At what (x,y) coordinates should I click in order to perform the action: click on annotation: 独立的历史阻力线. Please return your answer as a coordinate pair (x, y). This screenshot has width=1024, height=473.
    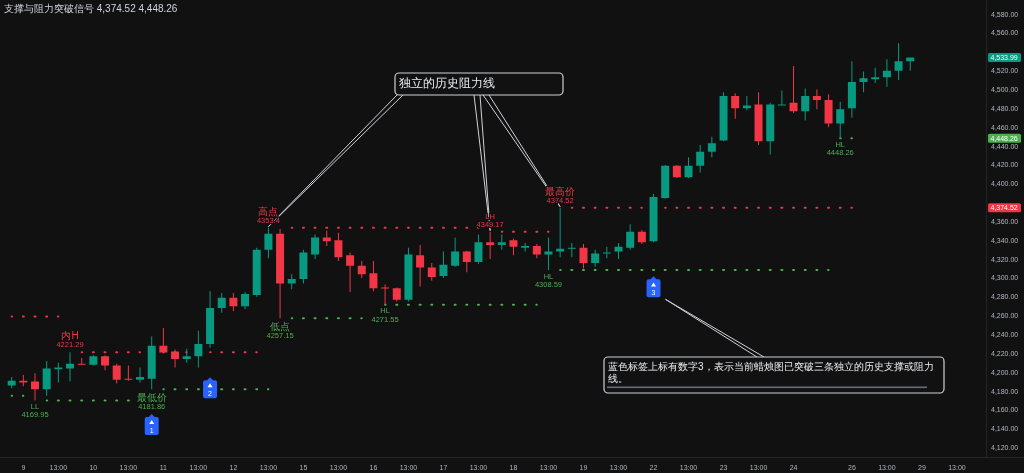
    Looking at the image, I should click on (447, 83).